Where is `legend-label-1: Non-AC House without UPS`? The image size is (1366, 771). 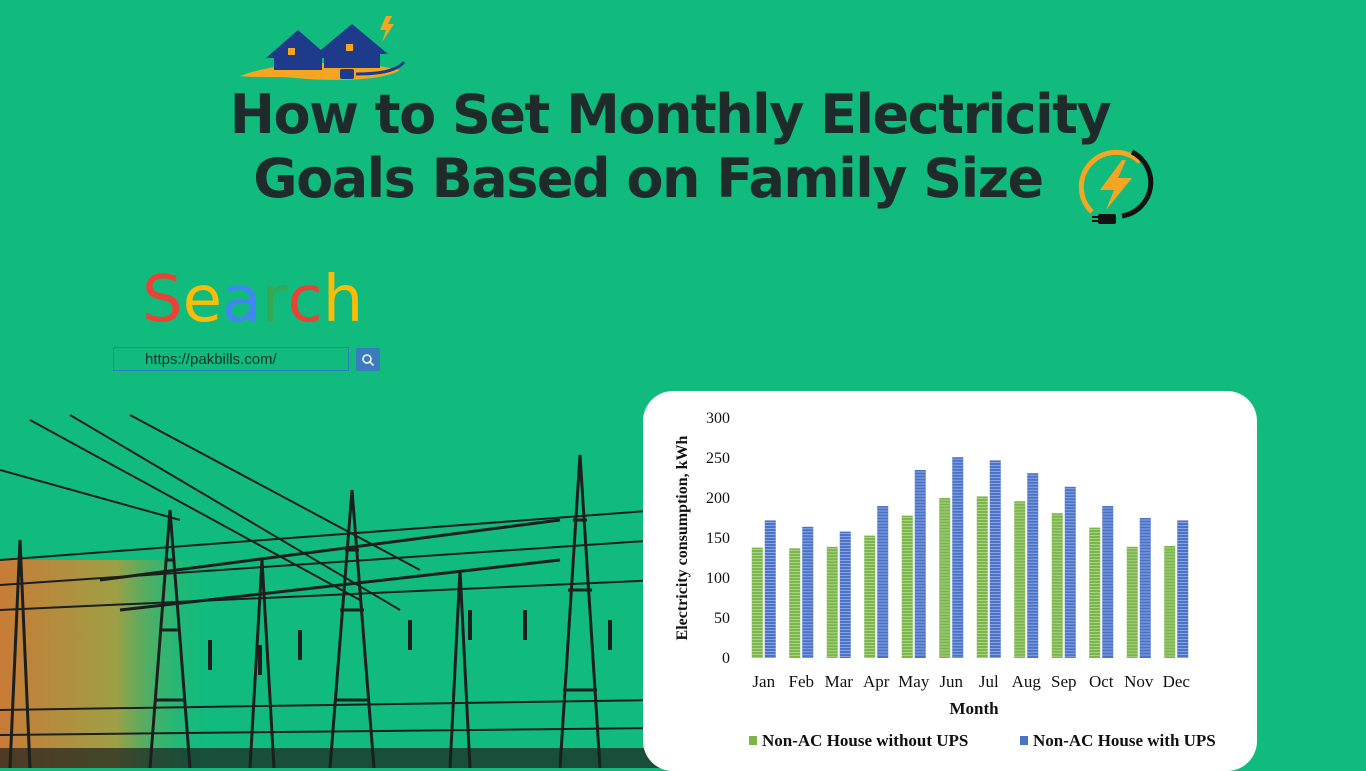
legend-label-1: Non-AC House without UPS is located at coordinates (865, 740).